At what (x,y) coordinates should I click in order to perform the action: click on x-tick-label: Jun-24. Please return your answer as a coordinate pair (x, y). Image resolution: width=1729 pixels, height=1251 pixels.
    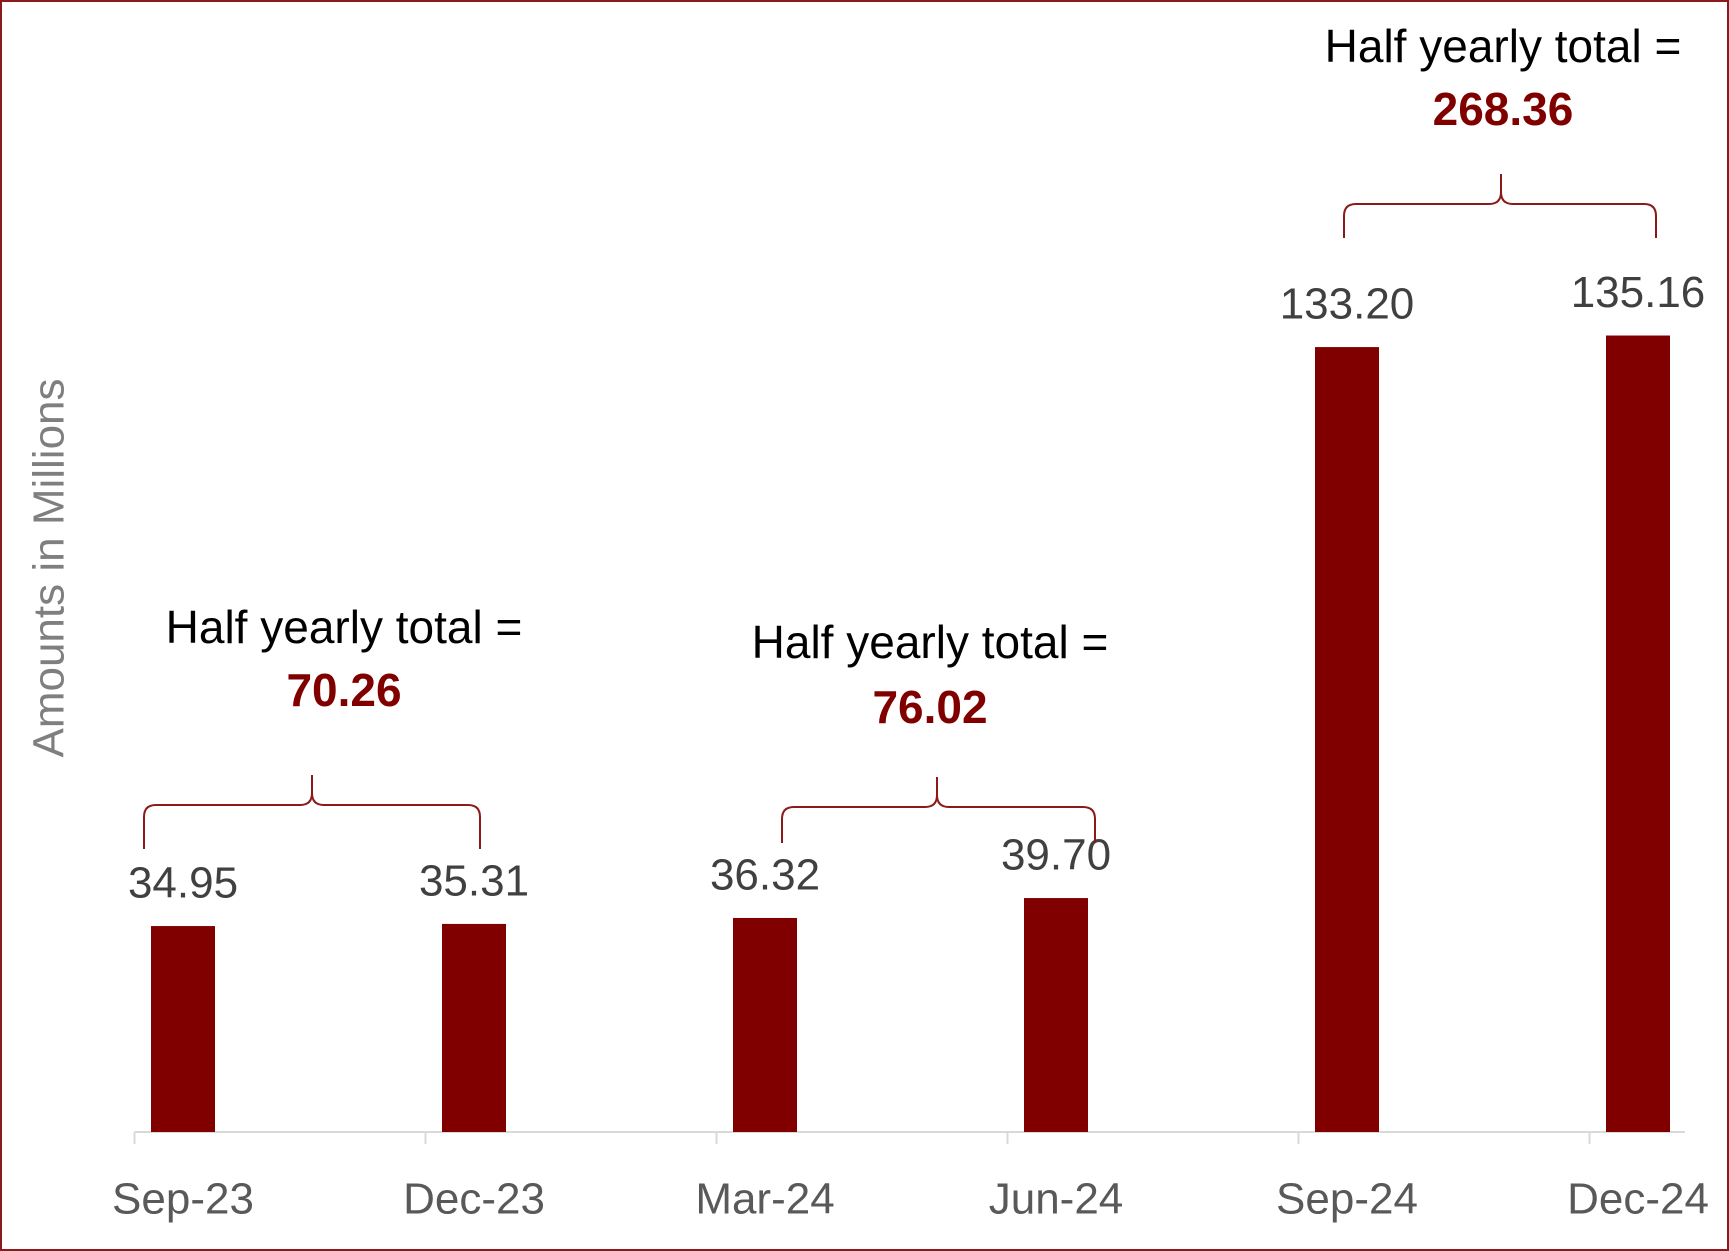
    Looking at the image, I should click on (1056, 1199).